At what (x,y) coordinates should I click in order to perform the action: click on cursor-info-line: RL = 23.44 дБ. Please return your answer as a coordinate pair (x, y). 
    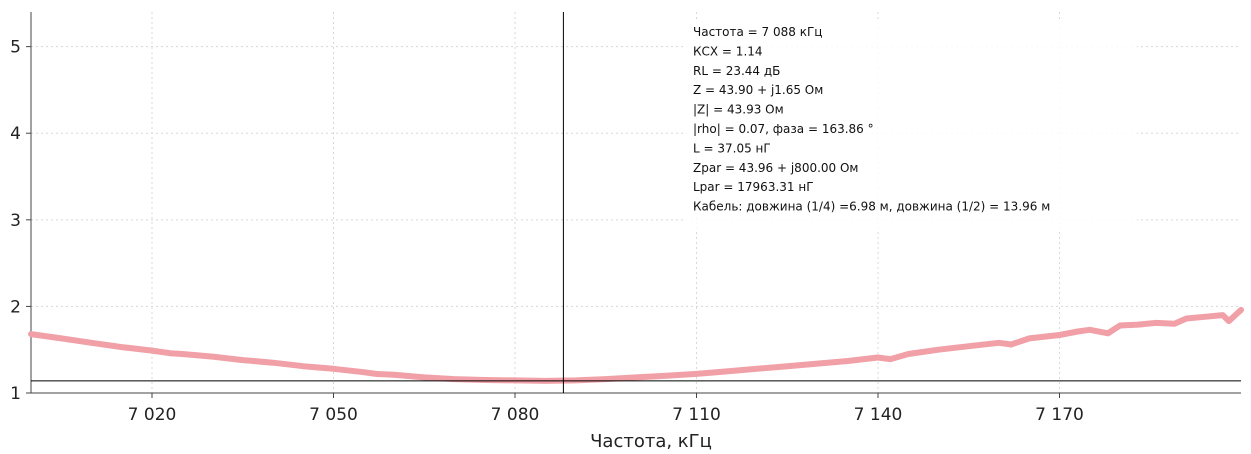
    Looking at the image, I should click on (736, 71).